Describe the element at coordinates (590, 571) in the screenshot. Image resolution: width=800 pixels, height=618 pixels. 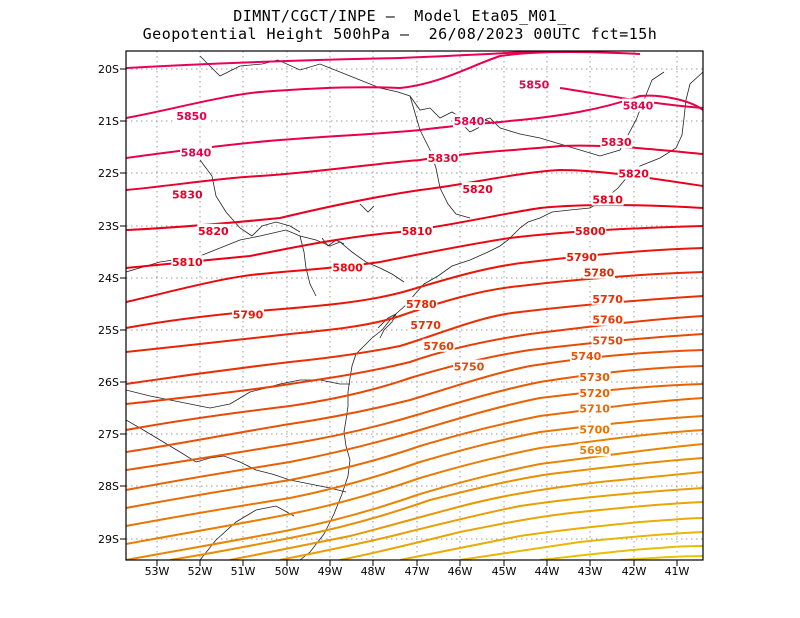
I see `x-tick-label: 43W` at that location.